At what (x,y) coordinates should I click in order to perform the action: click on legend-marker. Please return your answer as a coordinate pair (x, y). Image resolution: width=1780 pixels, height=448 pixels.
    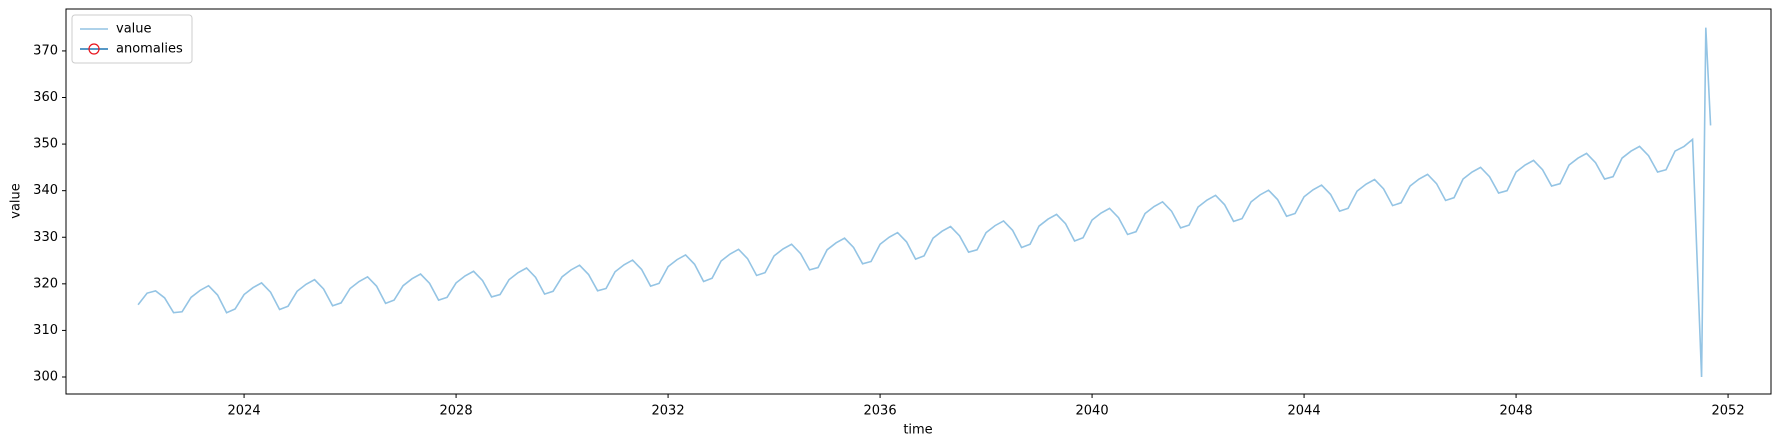
    Looking at the image, I should click on (94, 49).